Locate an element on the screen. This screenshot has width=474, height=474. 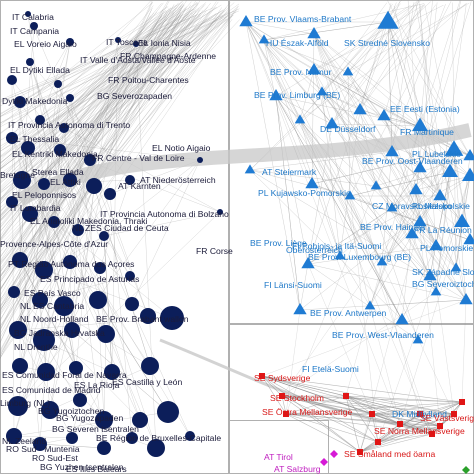
node-label-es-castilla-y-leon: ES Castilla y León is located at coordinates (147, 382).